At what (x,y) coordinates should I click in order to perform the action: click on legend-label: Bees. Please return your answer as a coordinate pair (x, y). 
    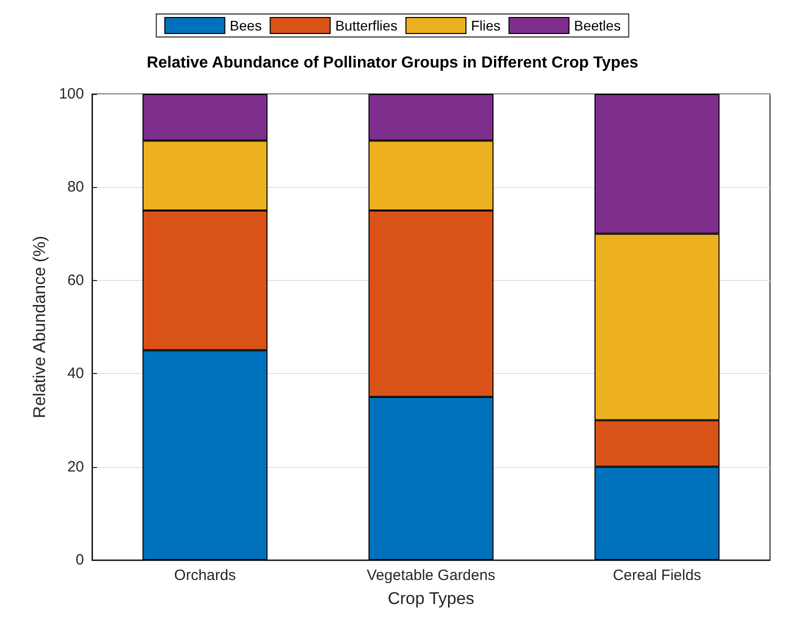
    Looking at the image, I should click on (246, 26).